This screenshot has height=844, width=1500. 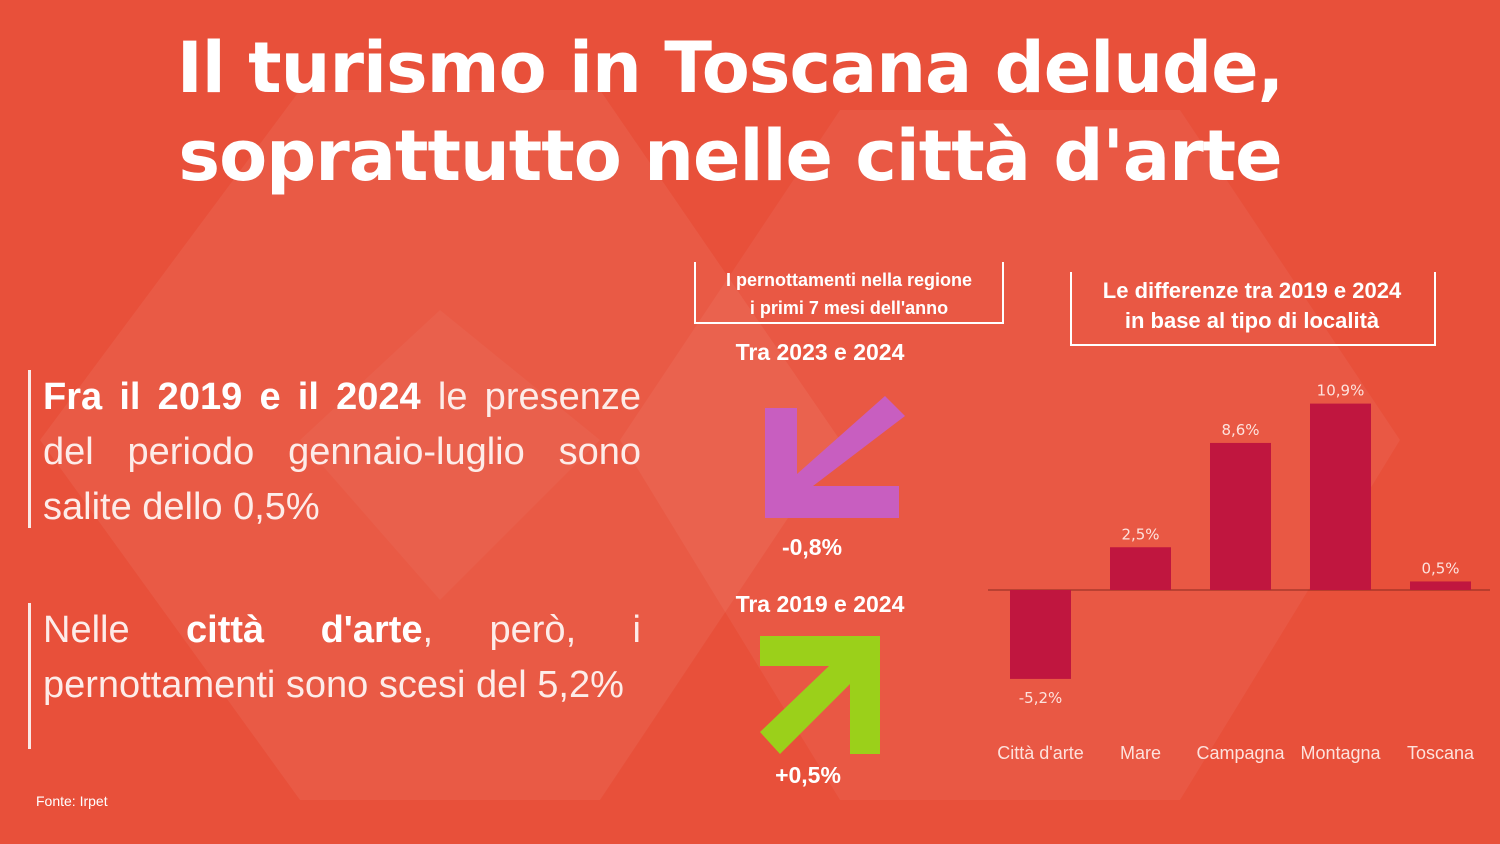 I want to click on title-line-2: soprattutto nelle città d'arte, so click(x=730, y=156).